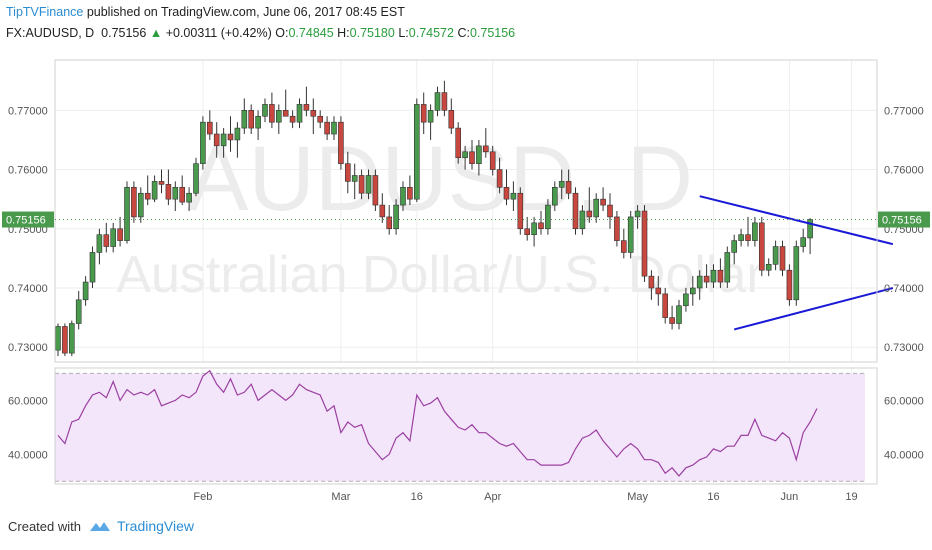 Image resolution: width=932 pixels, height=550 pixels. What do you see at coordinates (282, 33) in the screenshot?
I see `open-label: O:` at bounding box center [282, 33].